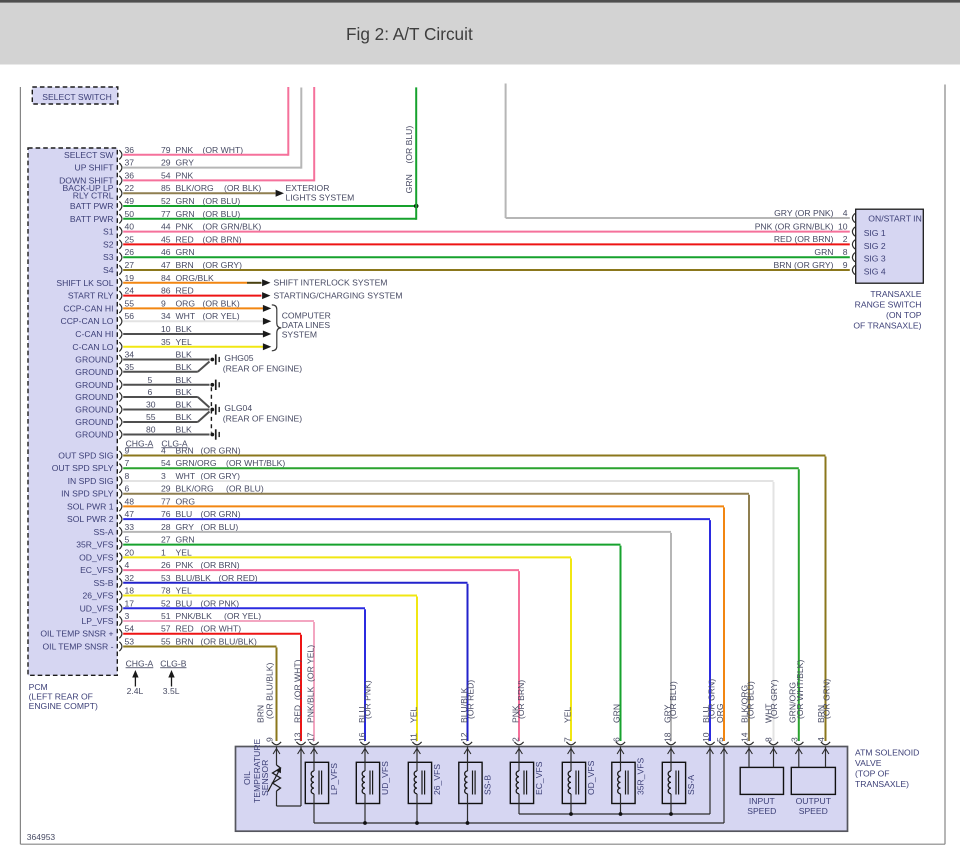 The width and height of the screenshot is (960, 855). Describe the element at coordinates (299, 335) in the screenshot. I see `svg-text: SYSTEM` at that location.